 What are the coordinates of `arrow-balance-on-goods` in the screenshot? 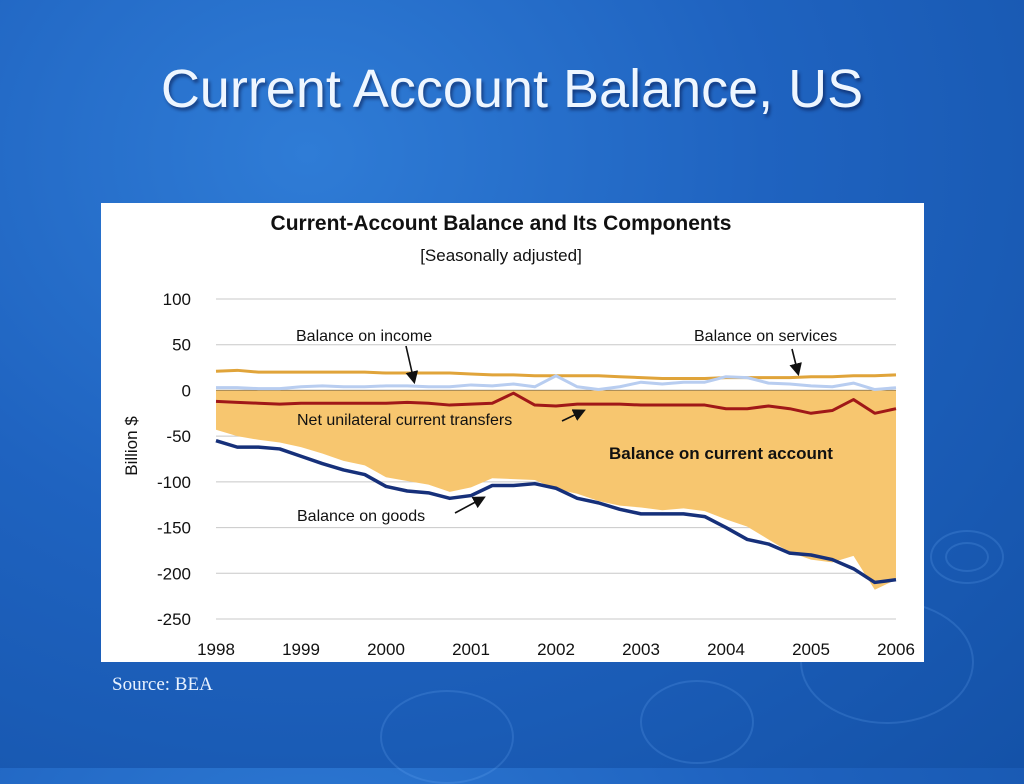 It's located at (470, 505).